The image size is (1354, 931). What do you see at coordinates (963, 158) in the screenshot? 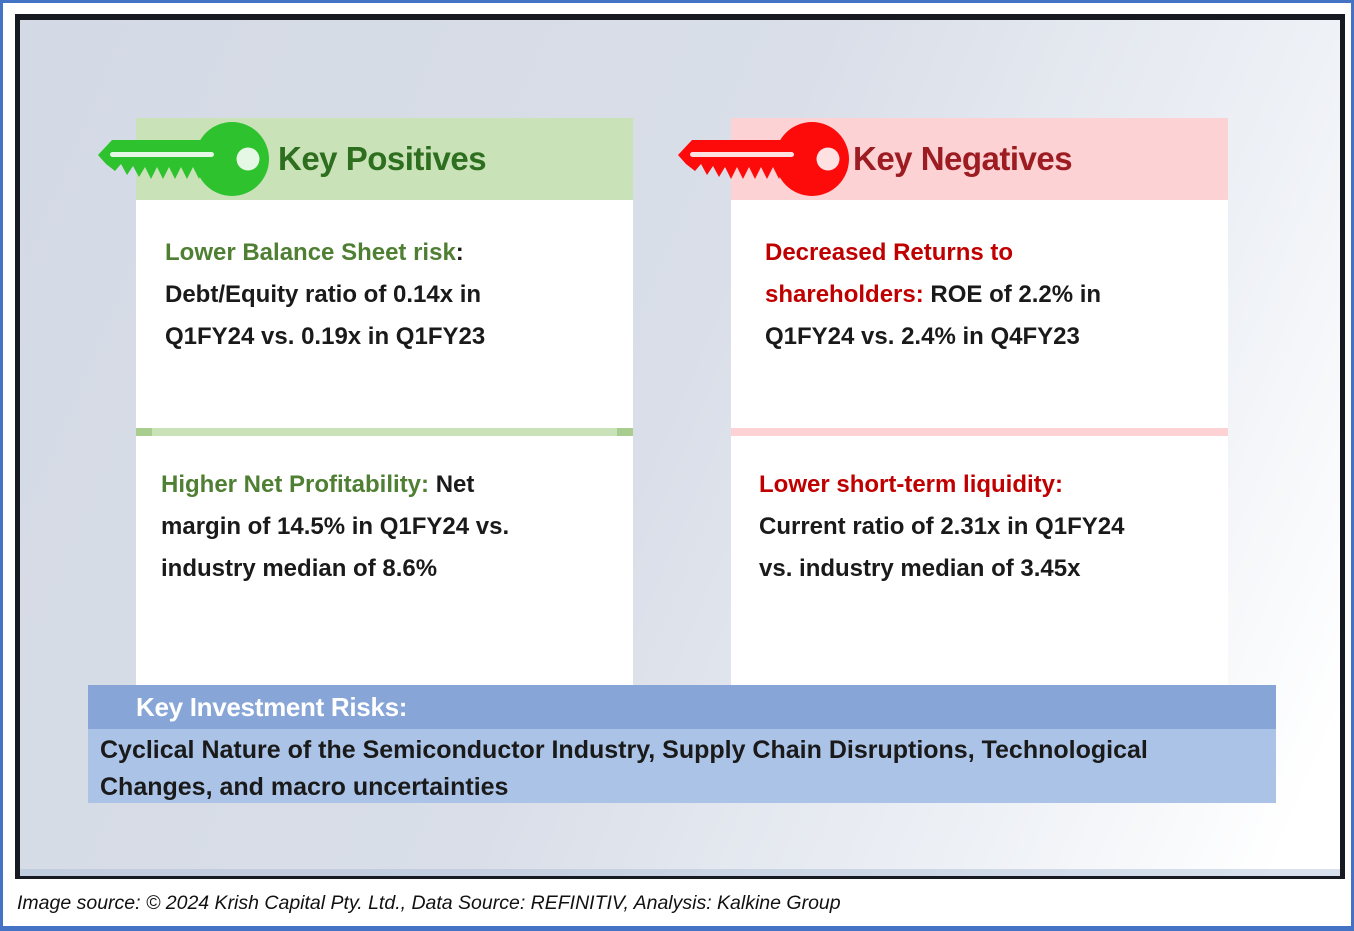
I see `negatives-title: Key Negatives` at bounding box center [963, 158].